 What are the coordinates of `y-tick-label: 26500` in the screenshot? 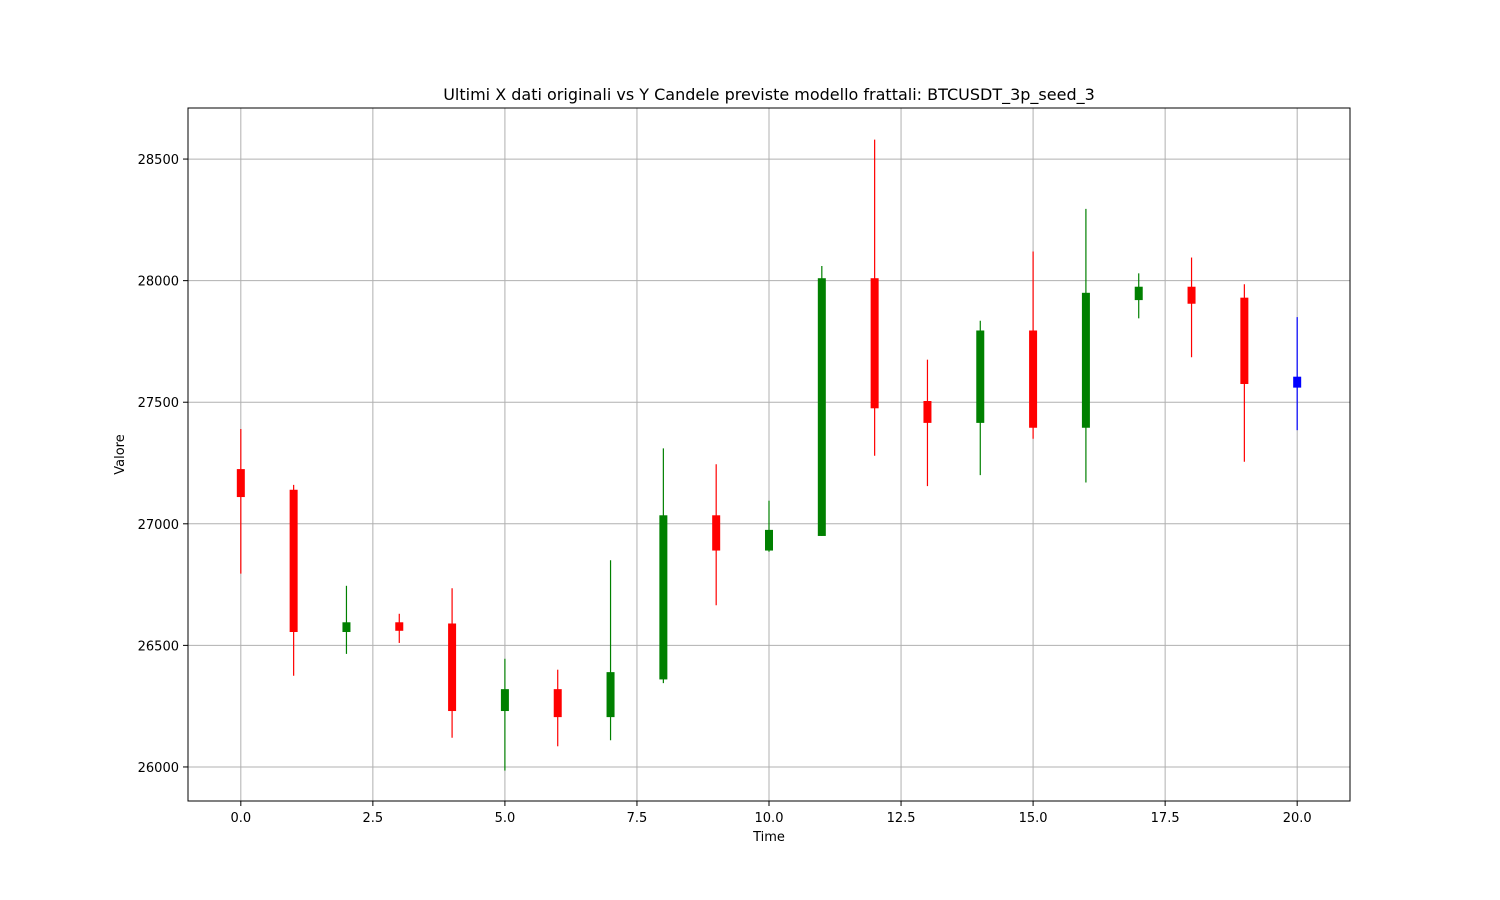 It's located at (158, 646).